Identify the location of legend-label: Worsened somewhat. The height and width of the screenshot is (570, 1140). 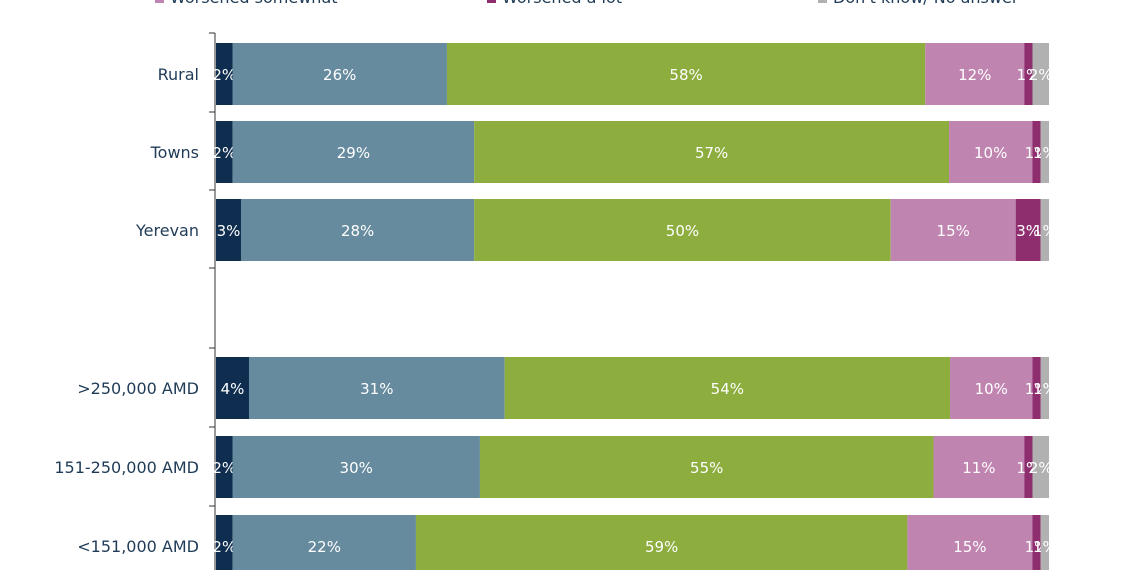
(254, 3).